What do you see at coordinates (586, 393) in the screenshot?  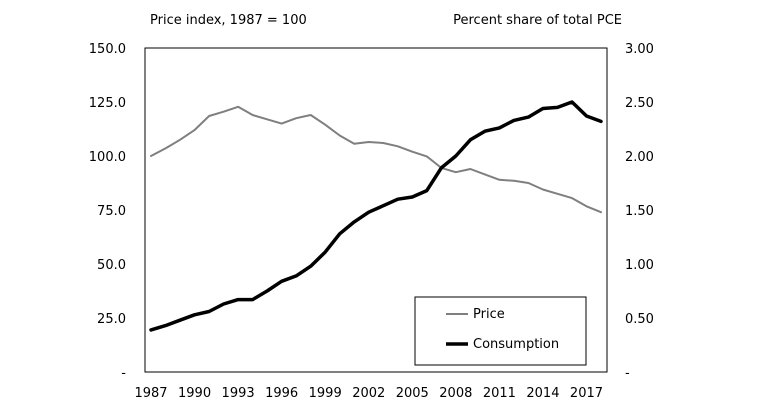 I see `x-tick-label: 2017` at bounding box center [586, 393].